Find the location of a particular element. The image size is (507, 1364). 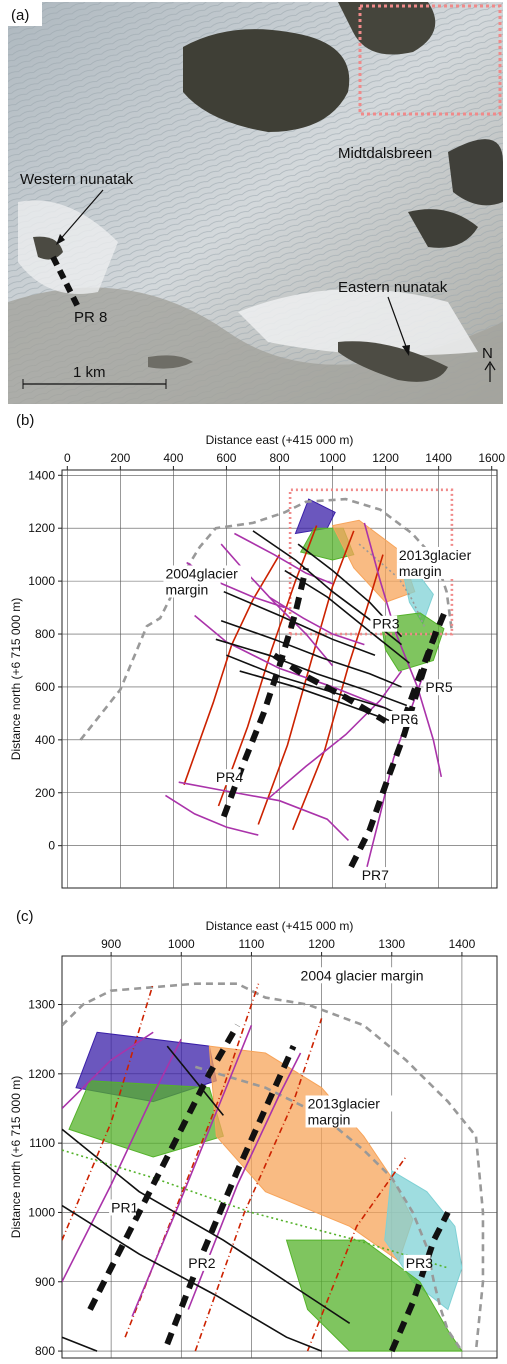

y-tick-label: 1200 is located at coordinates (41, 1074).